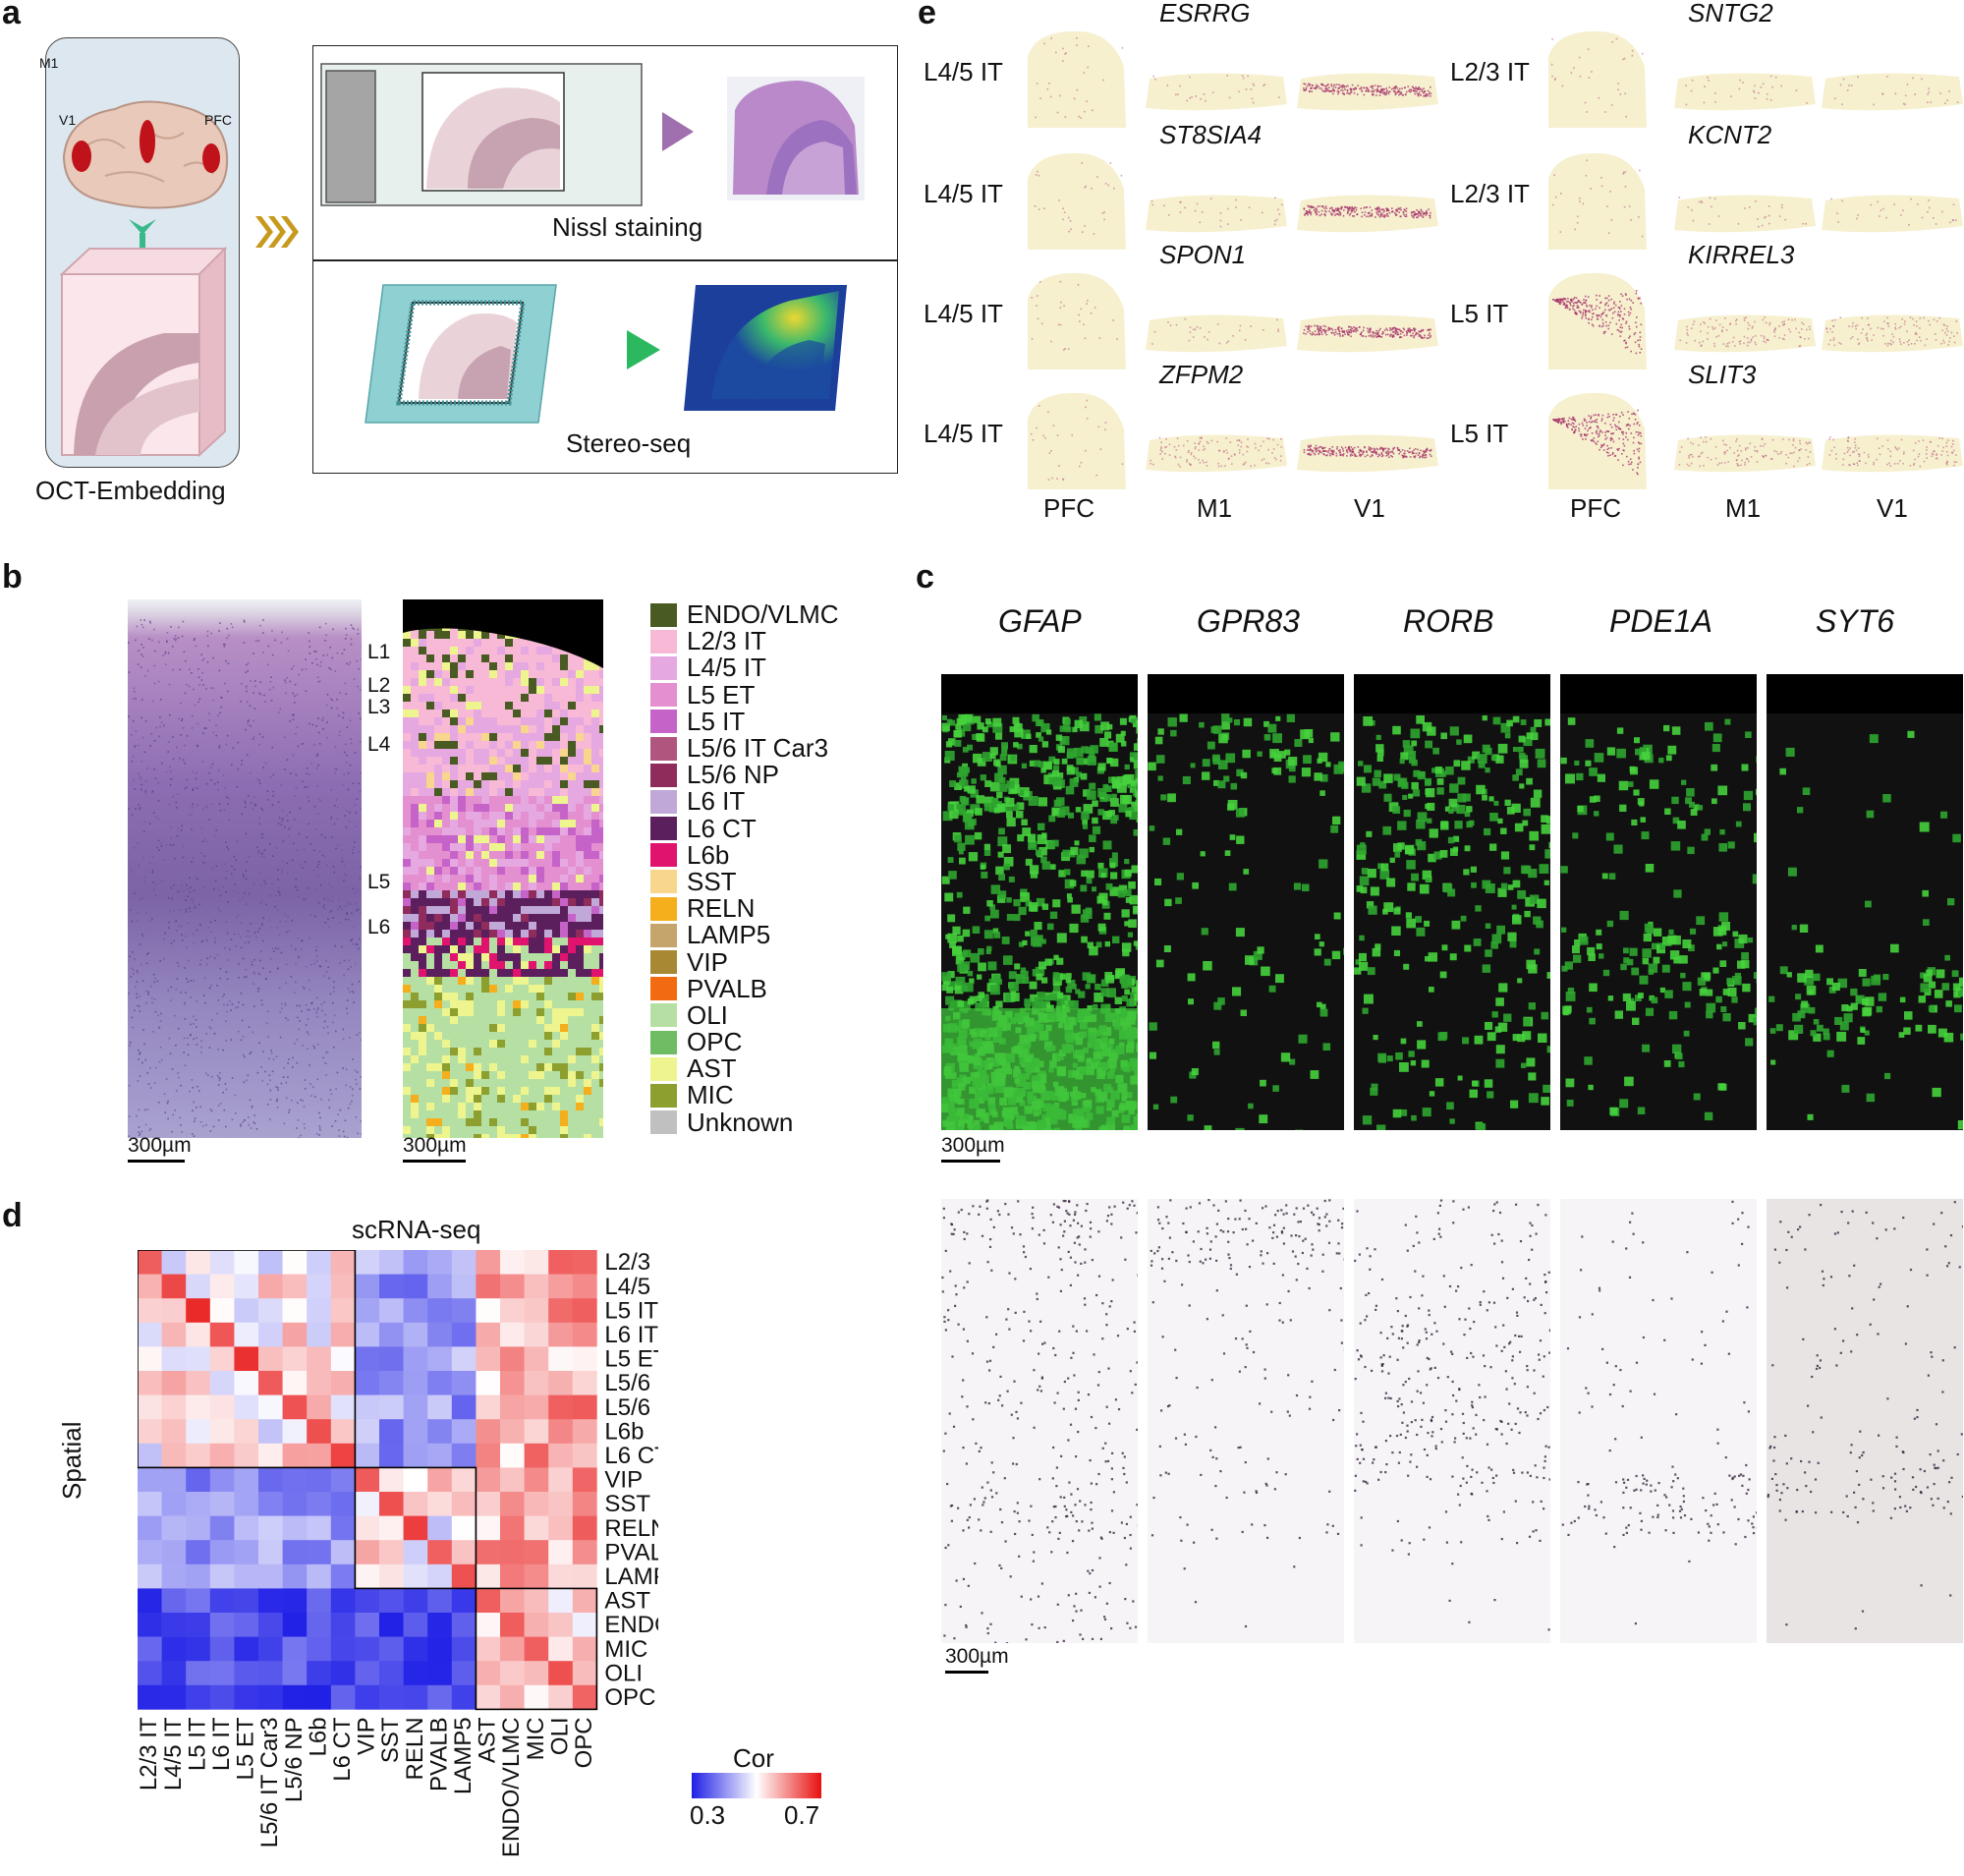 The image size is (1964, 1876). What do you see at coordinates (745, 695) in the screenshot?
I see `legend-item: L5 ET` at bounding box center [745, 695].